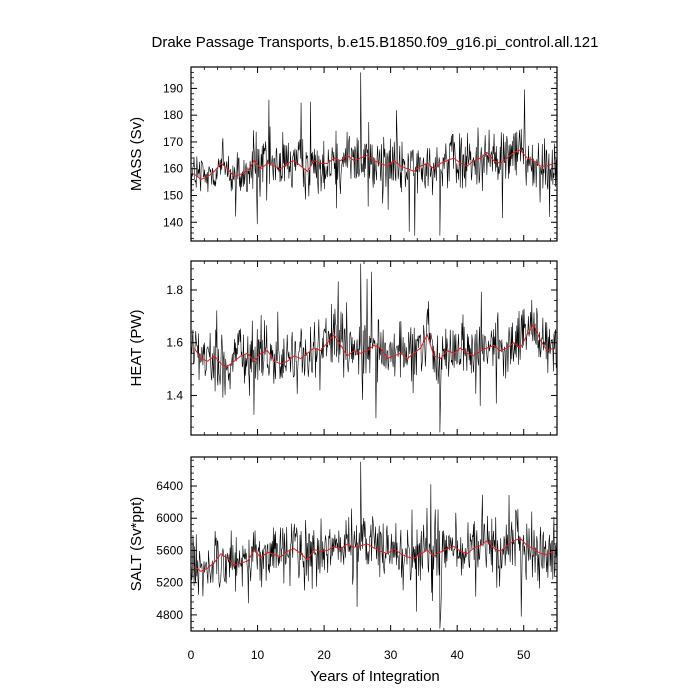  Describe the element at coordinates (169, 583) in the screenshot. I see `y-tick-label: 5200` at that location.